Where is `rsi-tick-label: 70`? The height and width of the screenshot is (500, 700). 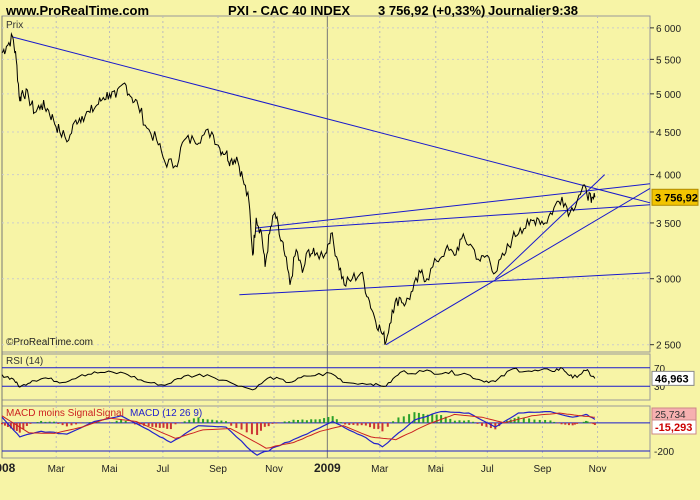 rsi-tick-label: 70 is located at coordinates (660, 369).